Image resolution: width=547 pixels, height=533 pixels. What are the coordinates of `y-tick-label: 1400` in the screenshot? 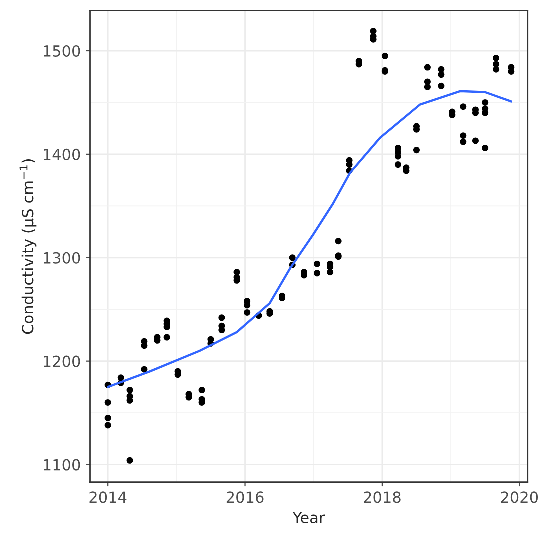 It's located at (62, 154).